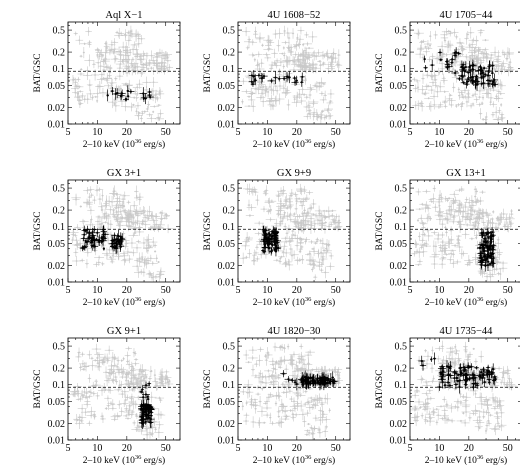 The image size is (520, 474). What do you see at coordinates (227, 108) in the screenshot?
I see `y-tick-label: 0.02` at bounding box center [227, 108].